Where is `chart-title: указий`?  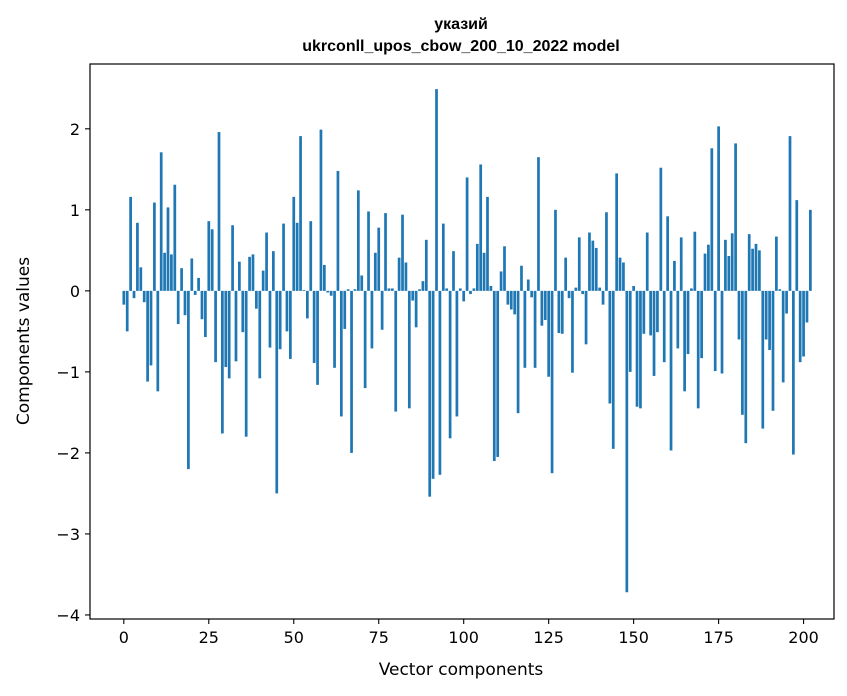 chart-title: указий is located at coordinates (461, 24).